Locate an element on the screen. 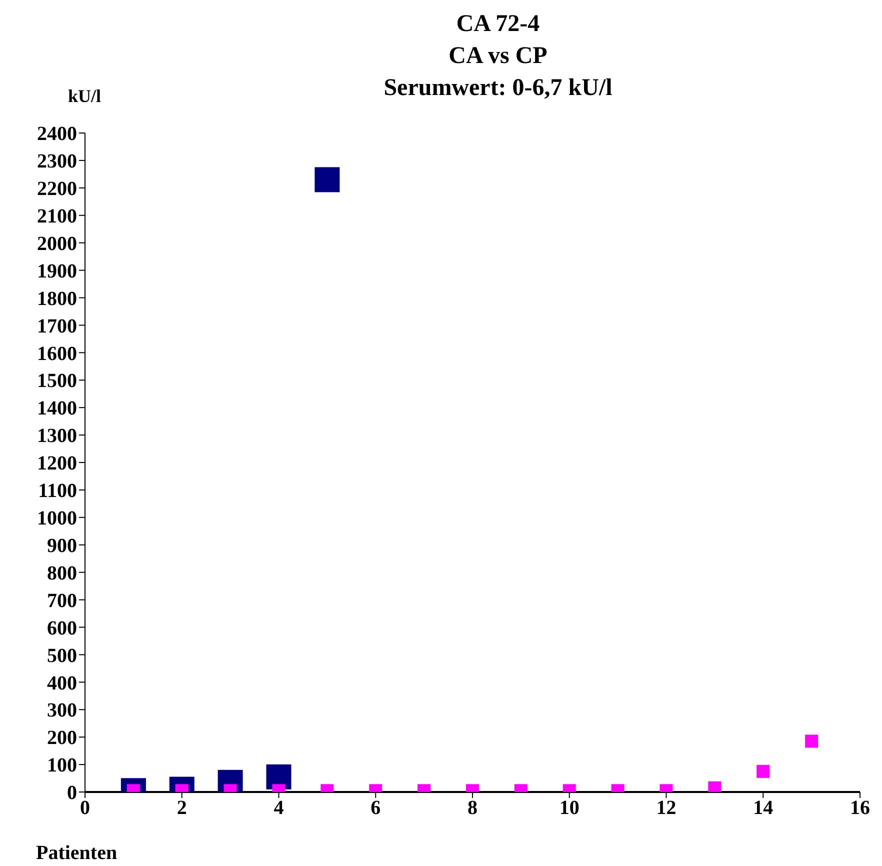  y-tick-label: 900 is located at coordinates (62, 545).